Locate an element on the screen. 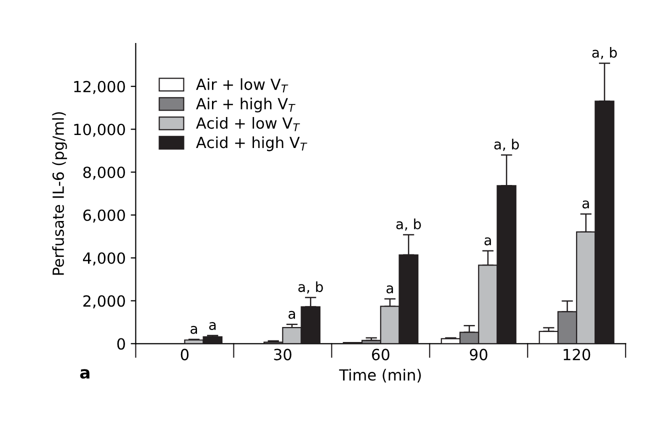  legend-label: Acid + low V$_{T}$ is located at coordinates (248, 124).